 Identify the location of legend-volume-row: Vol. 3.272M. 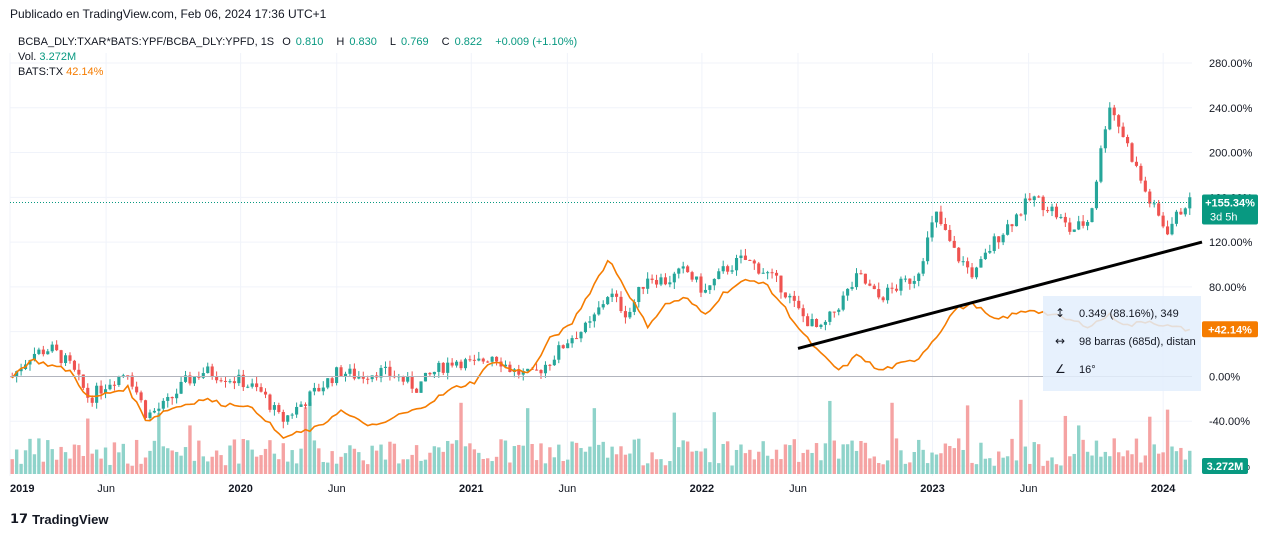
(300, 57).